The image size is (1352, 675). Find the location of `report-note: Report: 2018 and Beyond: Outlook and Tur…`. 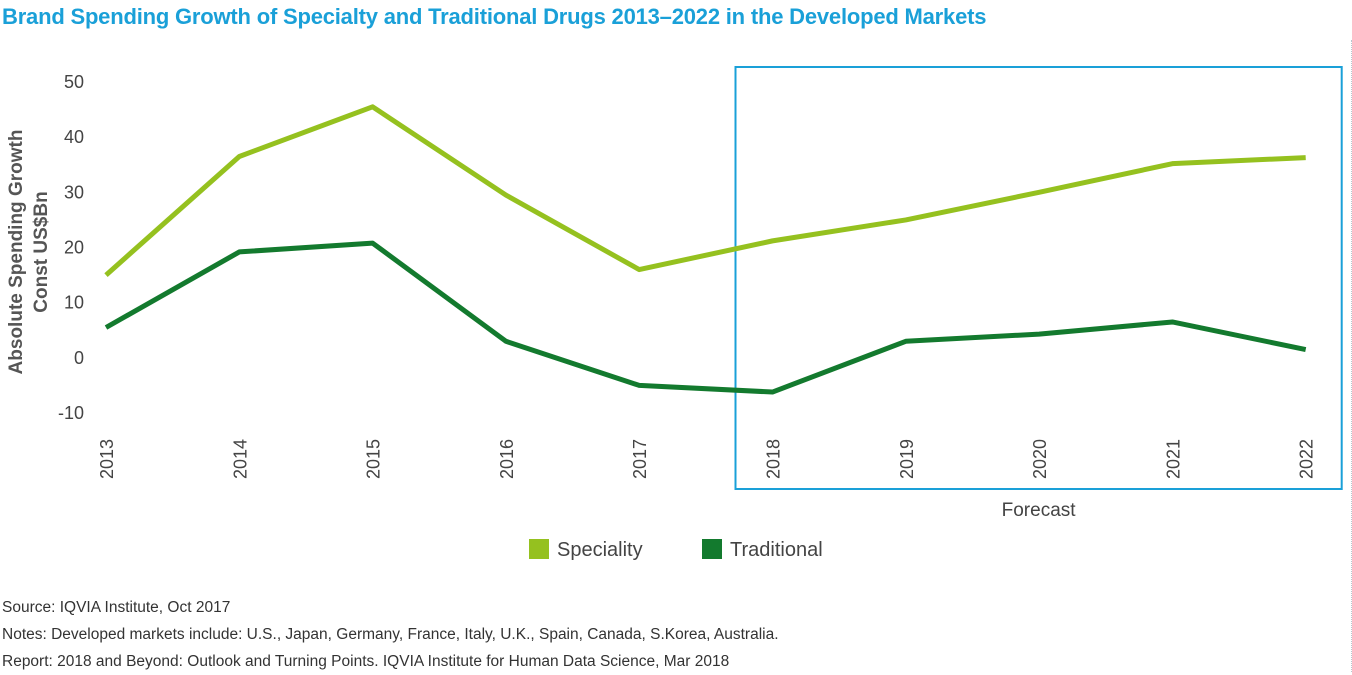

report-note: Report: 2018 and Beyond: Outlook and Tur… is located at coordinates (366, 661).